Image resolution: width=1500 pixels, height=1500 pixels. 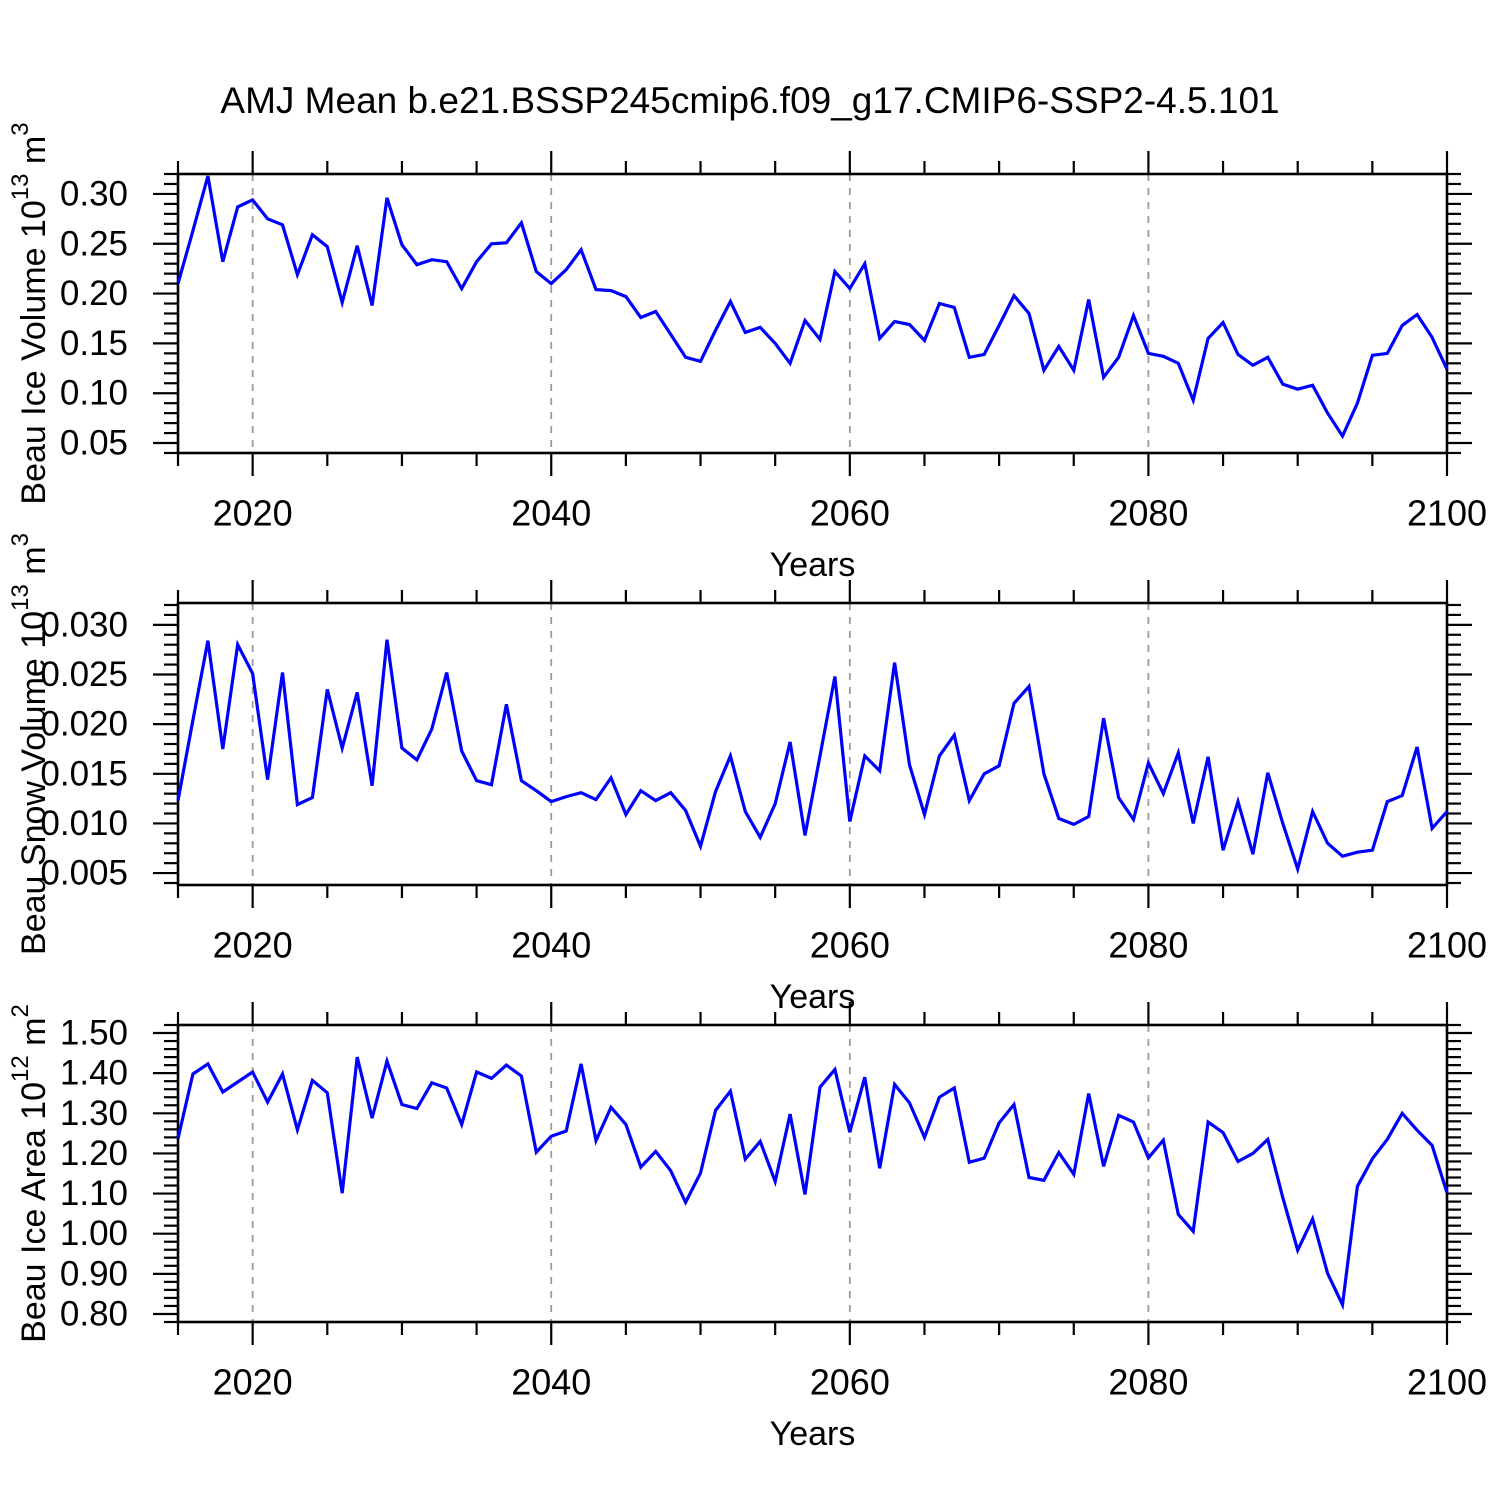 I want to click on beau-ice-volume-line, so click(x=812, y=307).